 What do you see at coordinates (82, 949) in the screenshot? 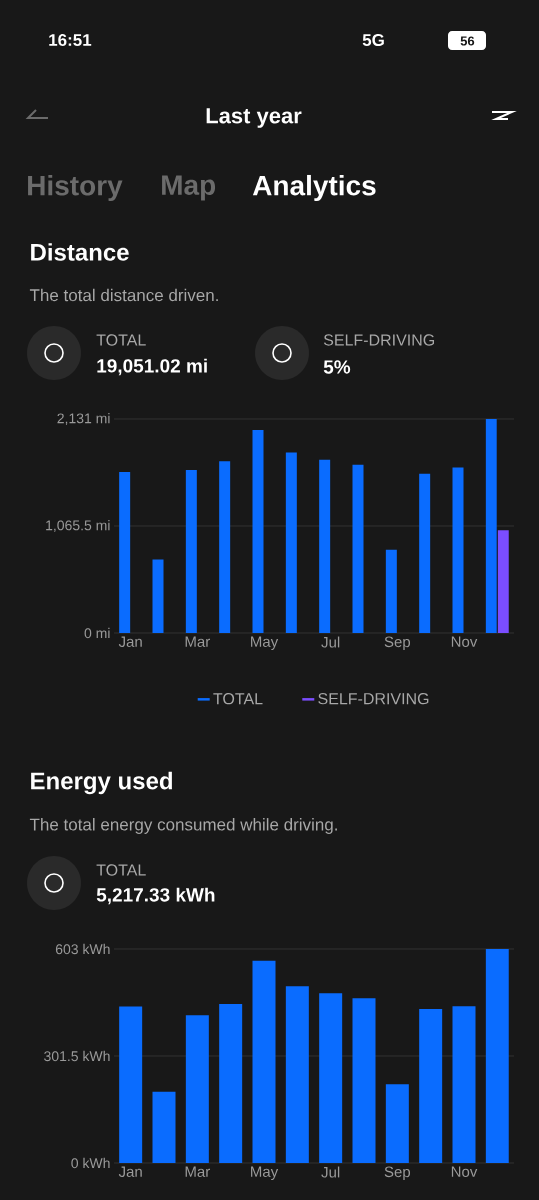
I see `y-tick-label: 603 kWh` at bounding box center [82, 949].